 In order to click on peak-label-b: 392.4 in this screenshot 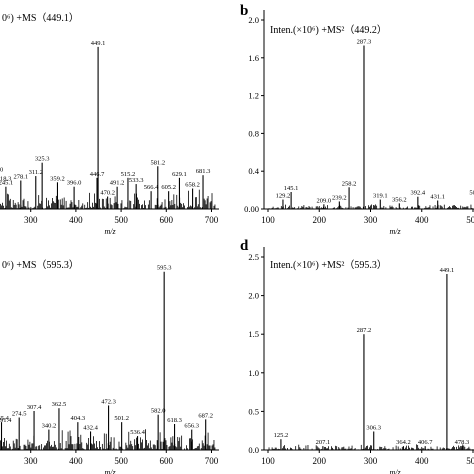, I will do `click(418, 193)`.